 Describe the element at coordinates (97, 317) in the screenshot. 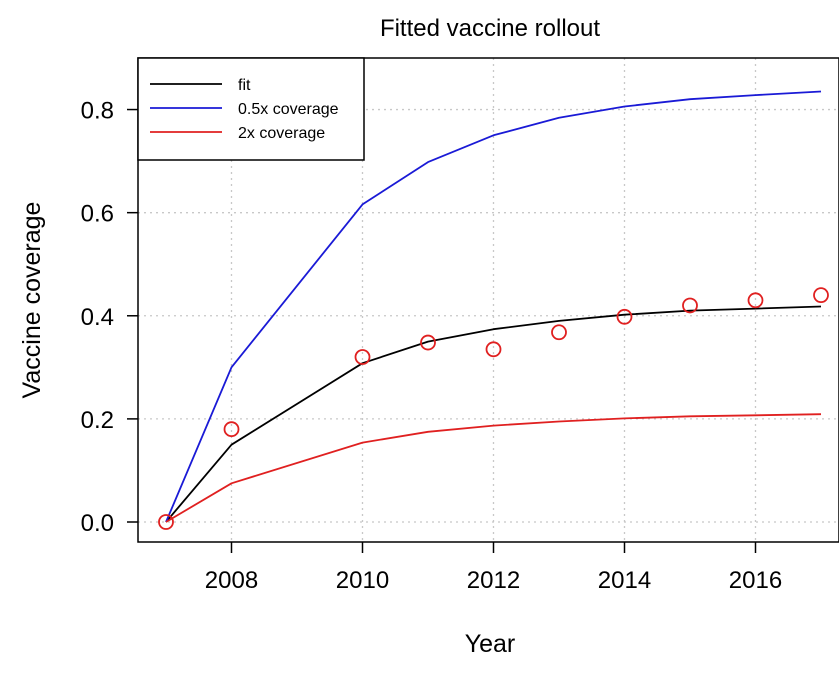

I see `y-tick-label: 0.4` at that location.